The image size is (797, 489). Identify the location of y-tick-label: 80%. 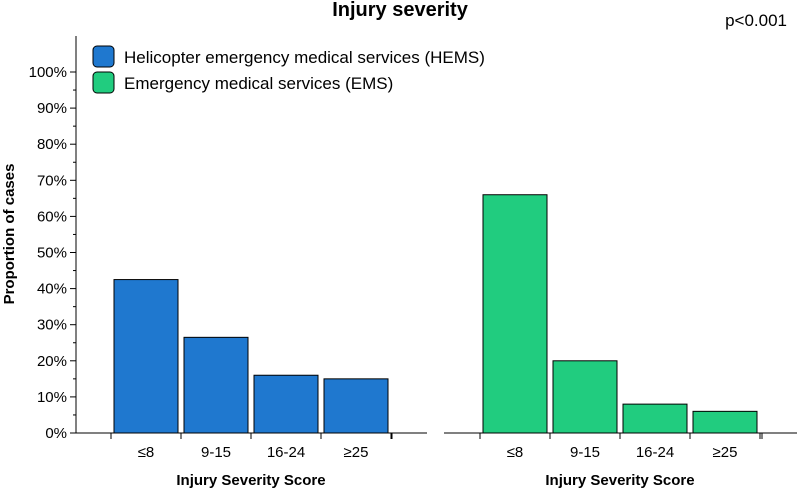
(52, 144).